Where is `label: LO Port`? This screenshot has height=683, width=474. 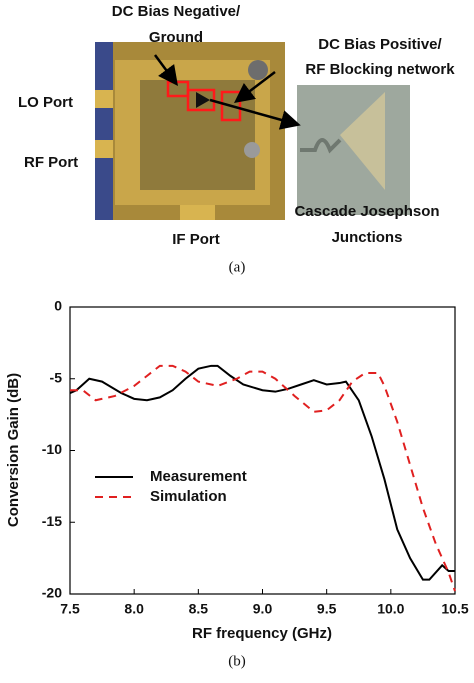 label: LO Port is located at coordinates (45, 102).